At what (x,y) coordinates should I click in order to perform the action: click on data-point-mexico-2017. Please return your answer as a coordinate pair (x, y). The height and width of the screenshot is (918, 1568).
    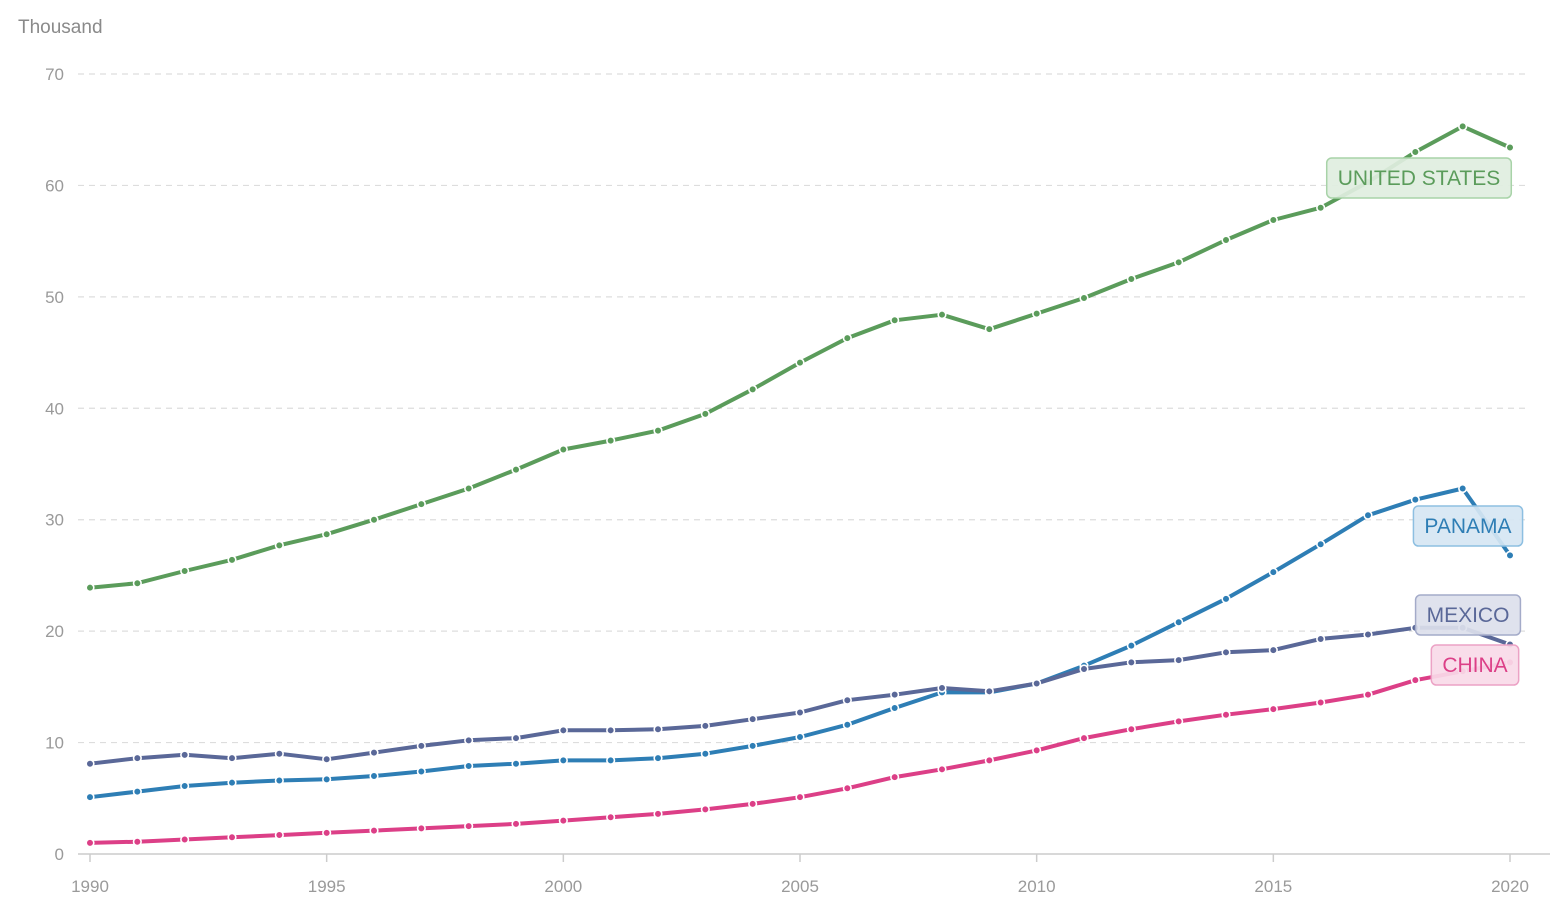
    Looking at the image, I should click on (1368, 634).